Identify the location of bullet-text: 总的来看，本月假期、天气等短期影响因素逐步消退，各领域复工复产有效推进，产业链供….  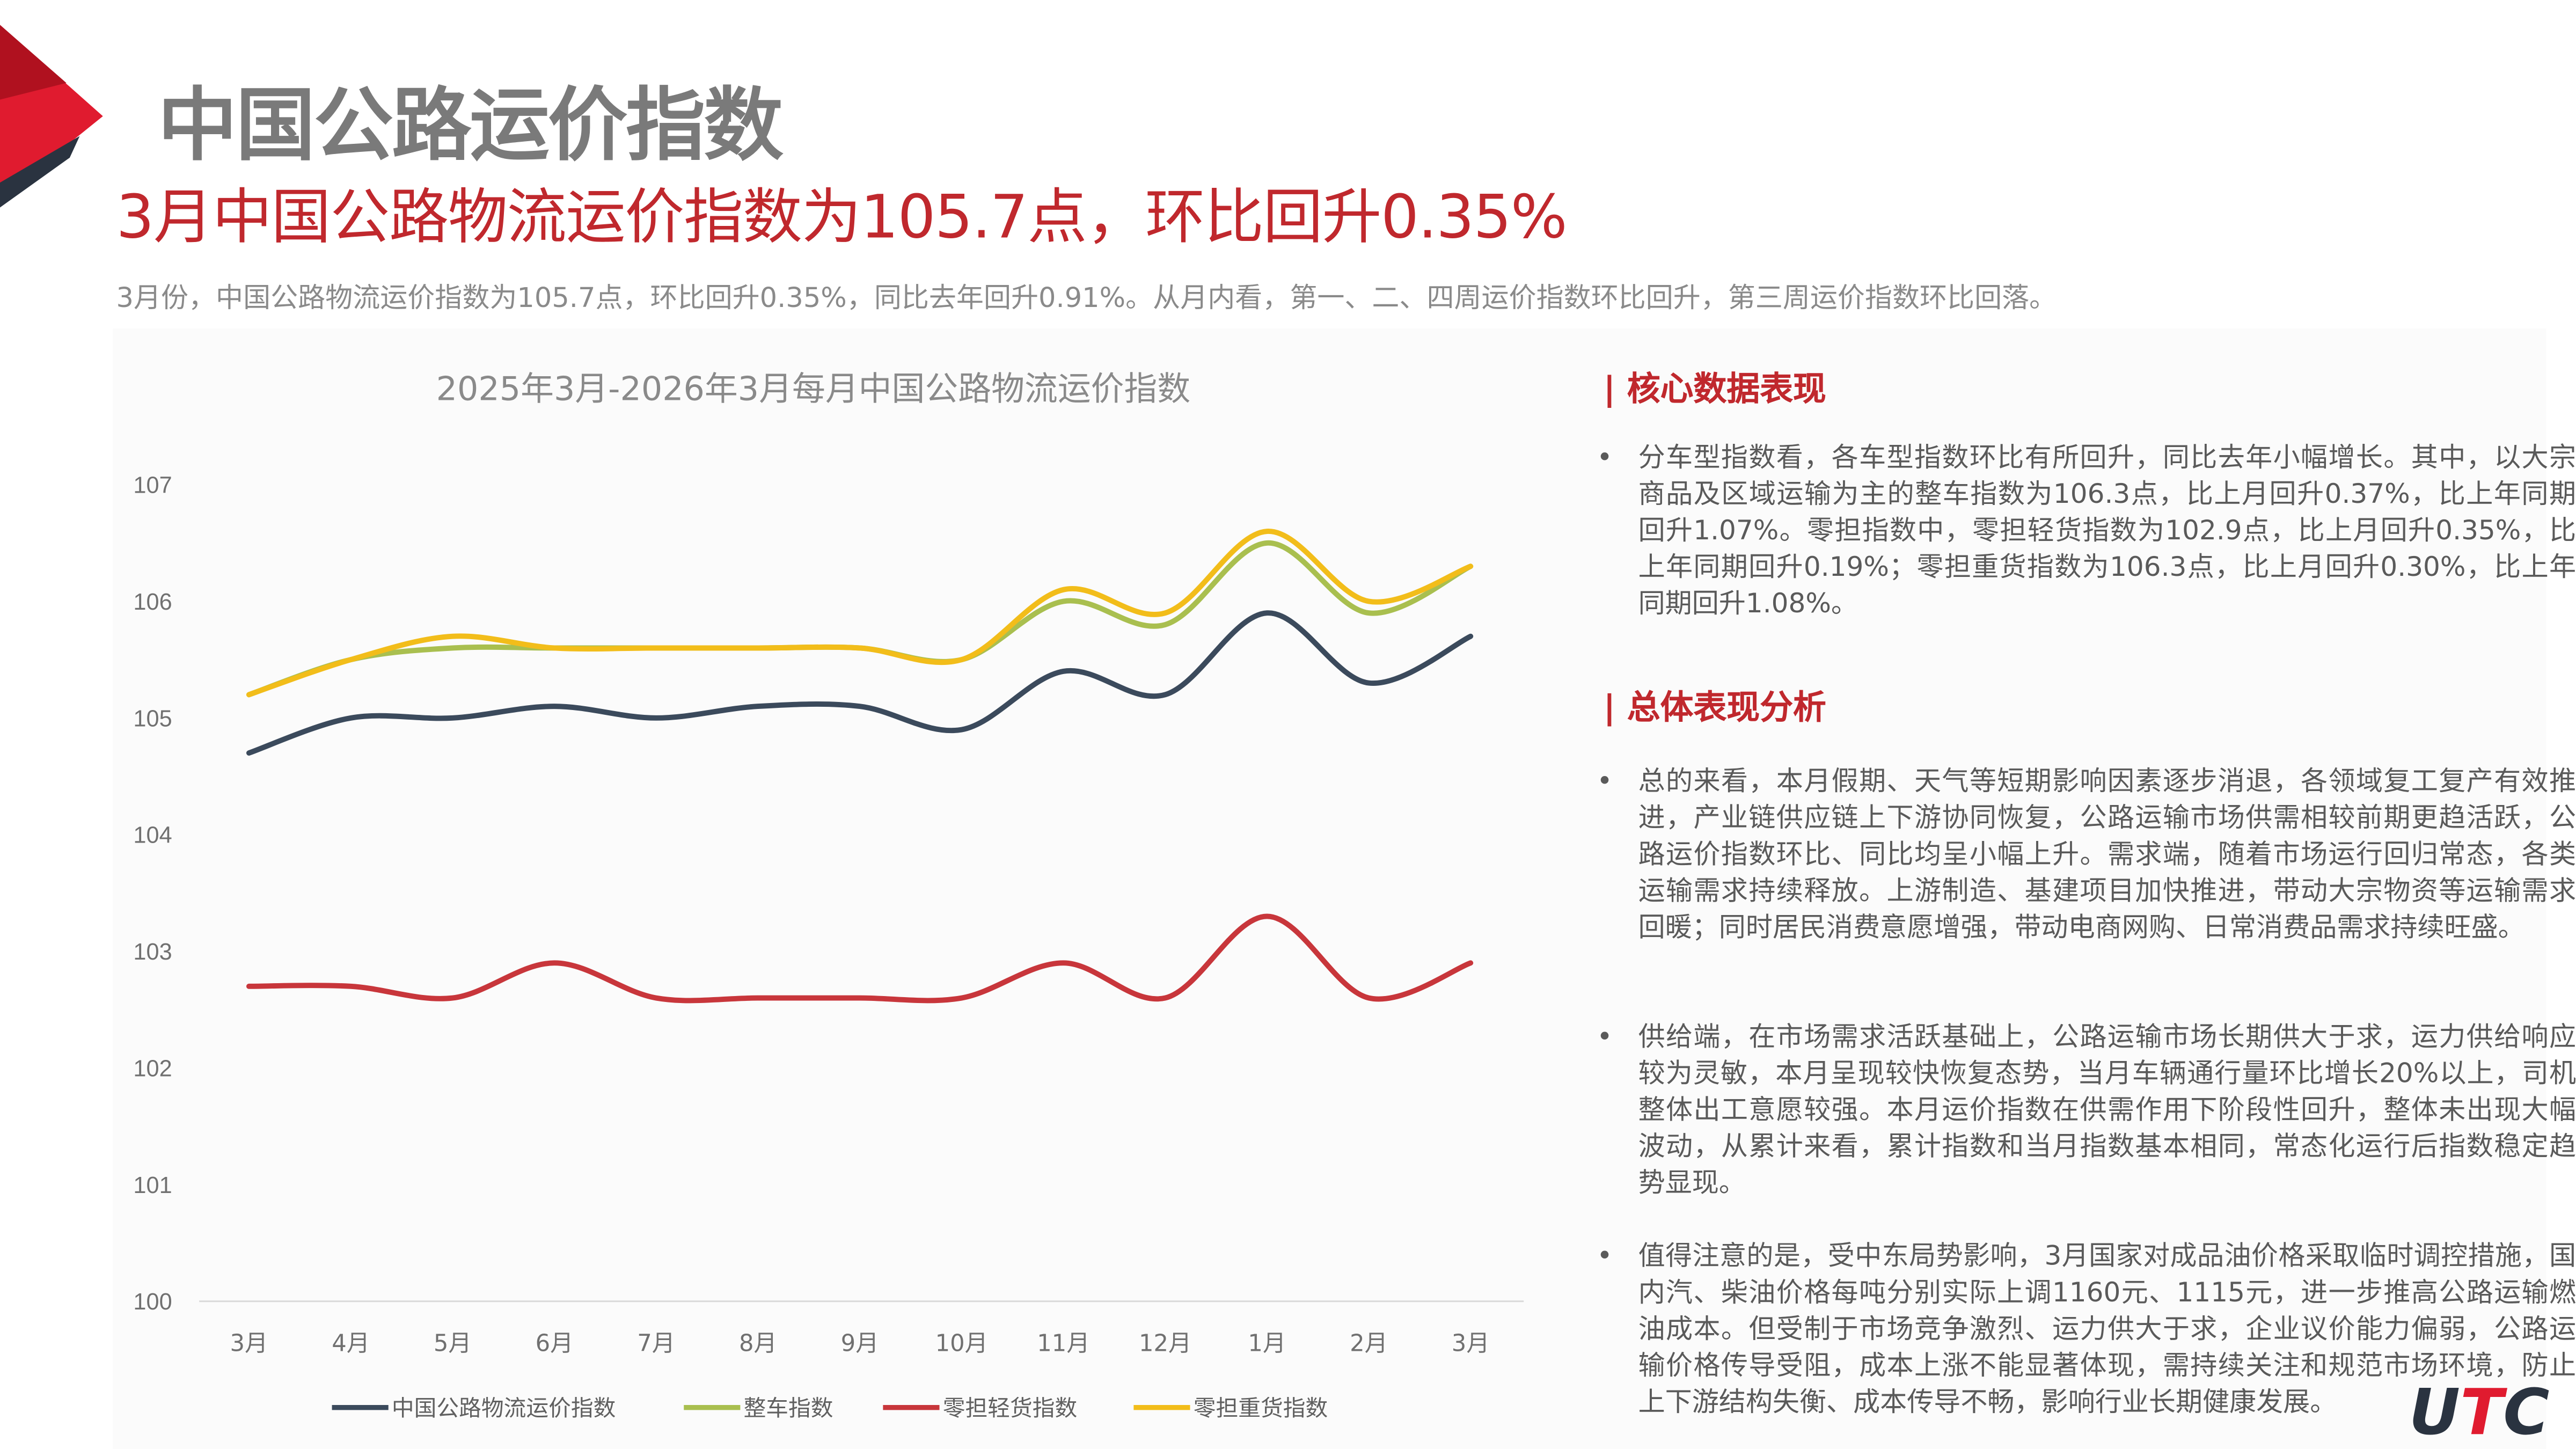
(2107, 854).